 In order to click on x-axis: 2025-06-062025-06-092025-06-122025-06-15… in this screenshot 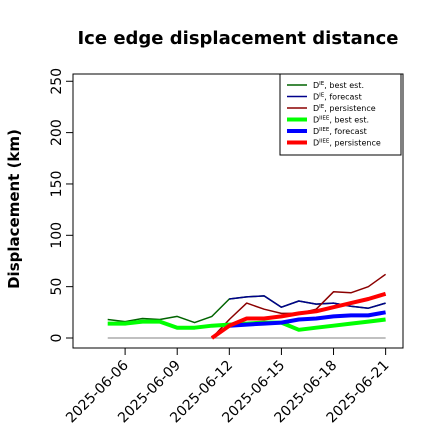, I will do `click(227, 387)`.